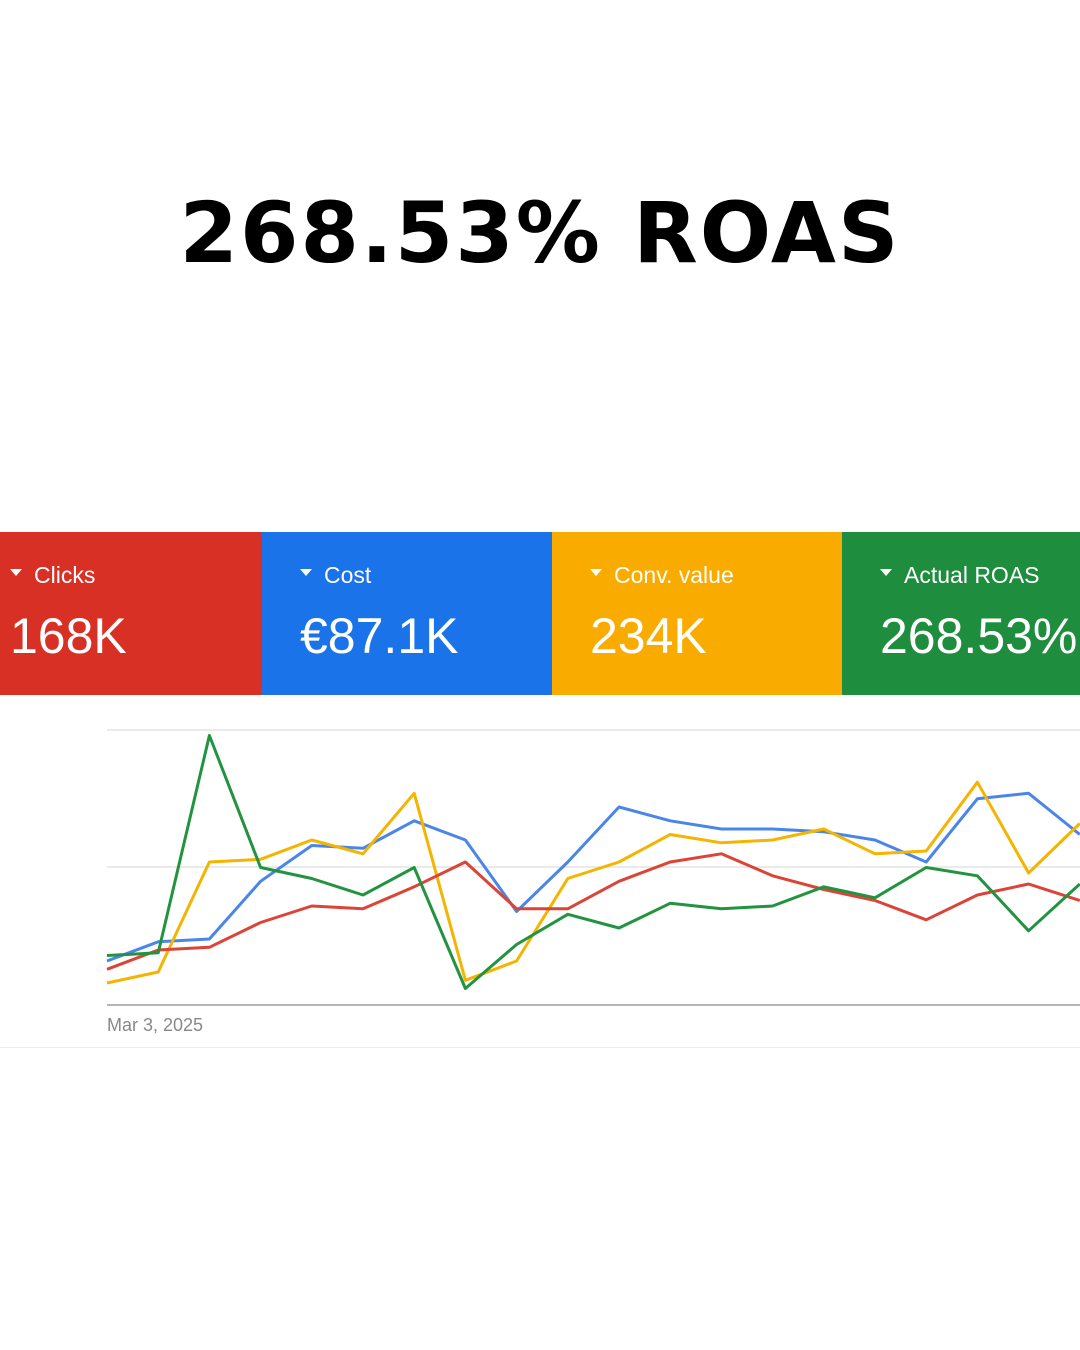 This screenshot has width=1080, height=1350. I want to click on series-line-conv-value, so click(593, 882).